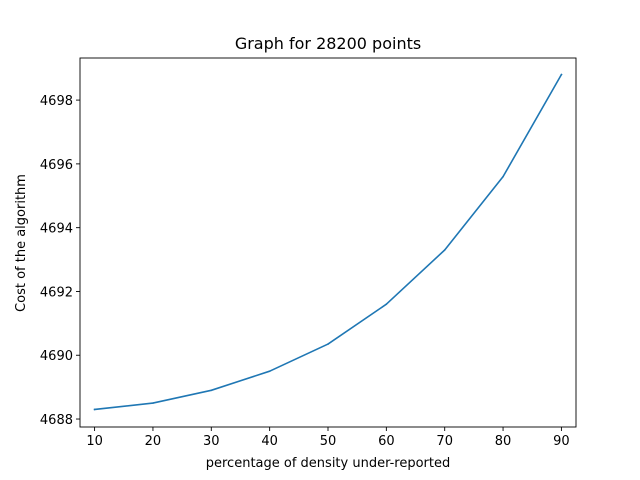 The width and height of the screenshot is (640, 480). What do you see at coordinates (211, 441) in the screenshot?
I see `x-tick-label: 30` at bounding box center [211, 441].